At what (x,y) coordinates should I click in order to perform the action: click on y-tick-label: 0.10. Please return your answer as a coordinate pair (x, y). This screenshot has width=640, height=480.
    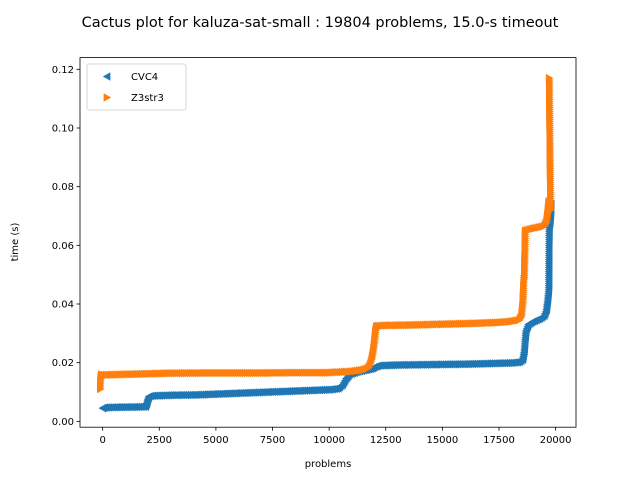
    Looking at the image, I should click on (63, 129).